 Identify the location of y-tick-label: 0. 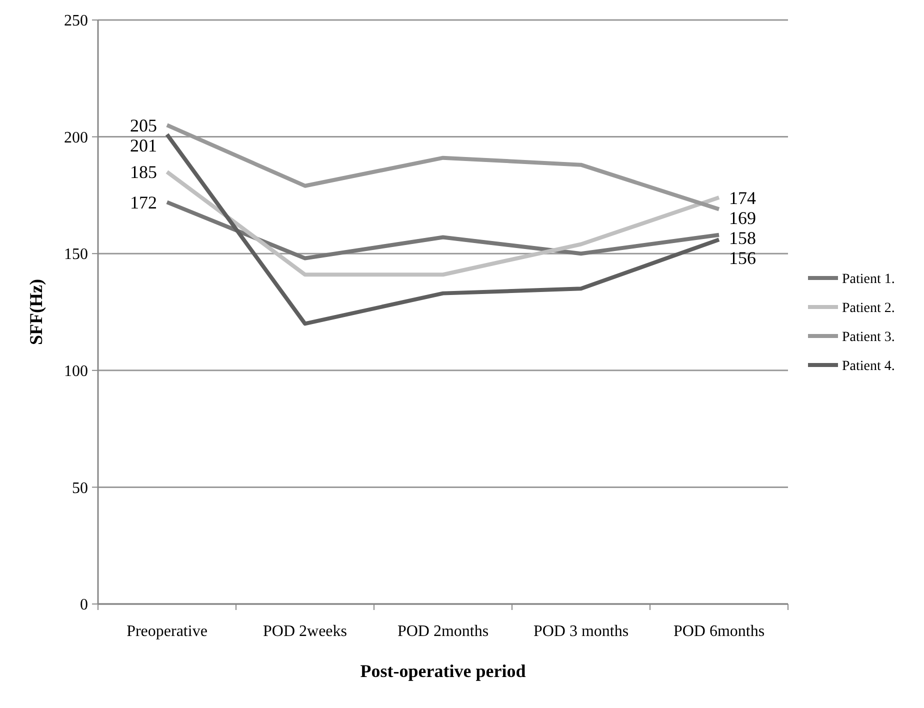
(84, 605).